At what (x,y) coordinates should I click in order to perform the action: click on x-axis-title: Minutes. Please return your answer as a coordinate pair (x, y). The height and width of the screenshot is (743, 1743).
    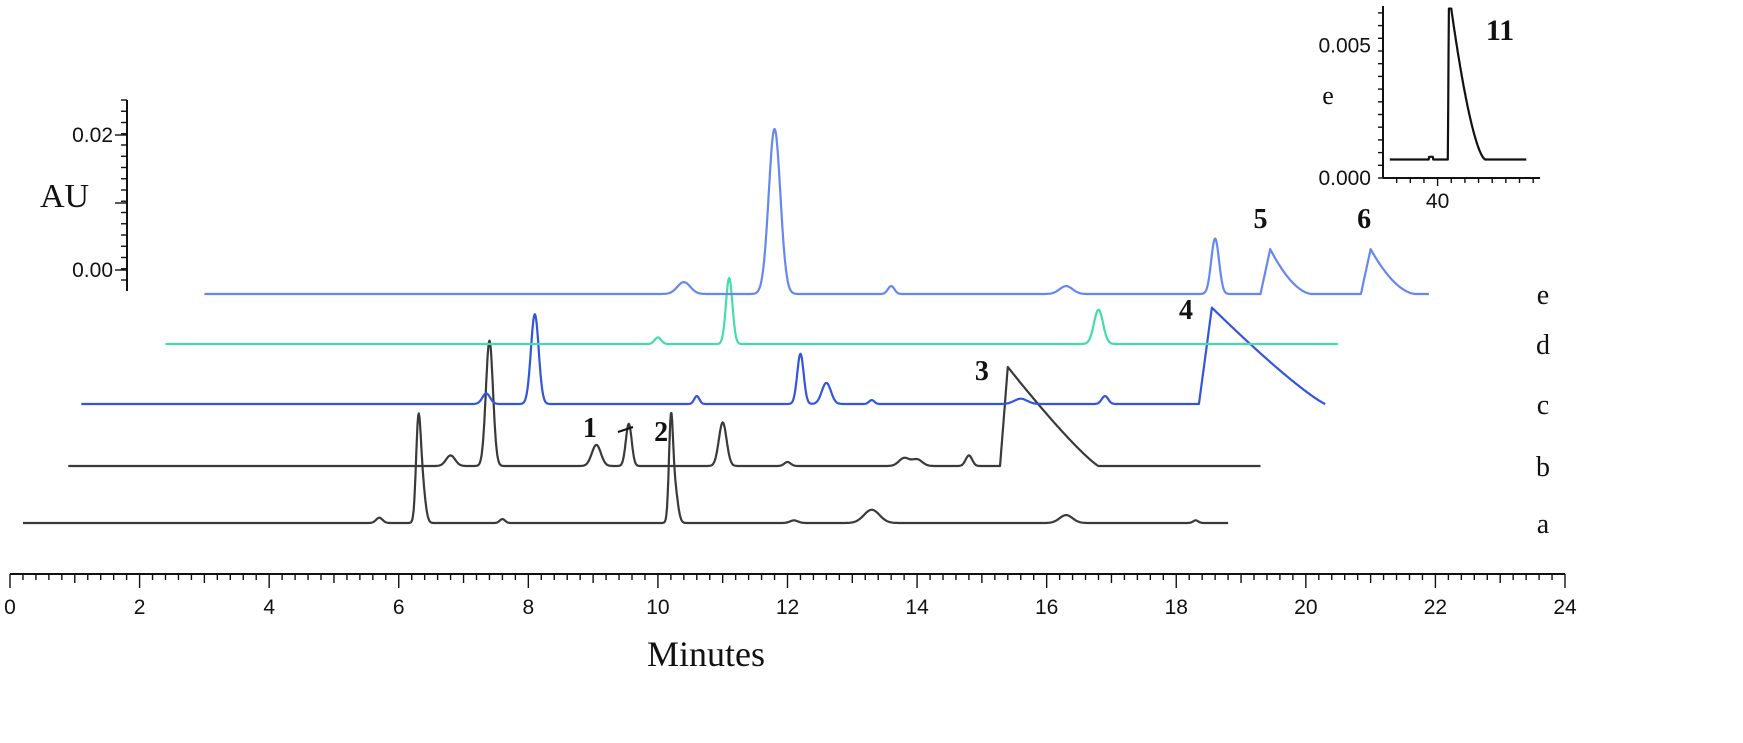
    Looking at the image, I should click on (706, 654).